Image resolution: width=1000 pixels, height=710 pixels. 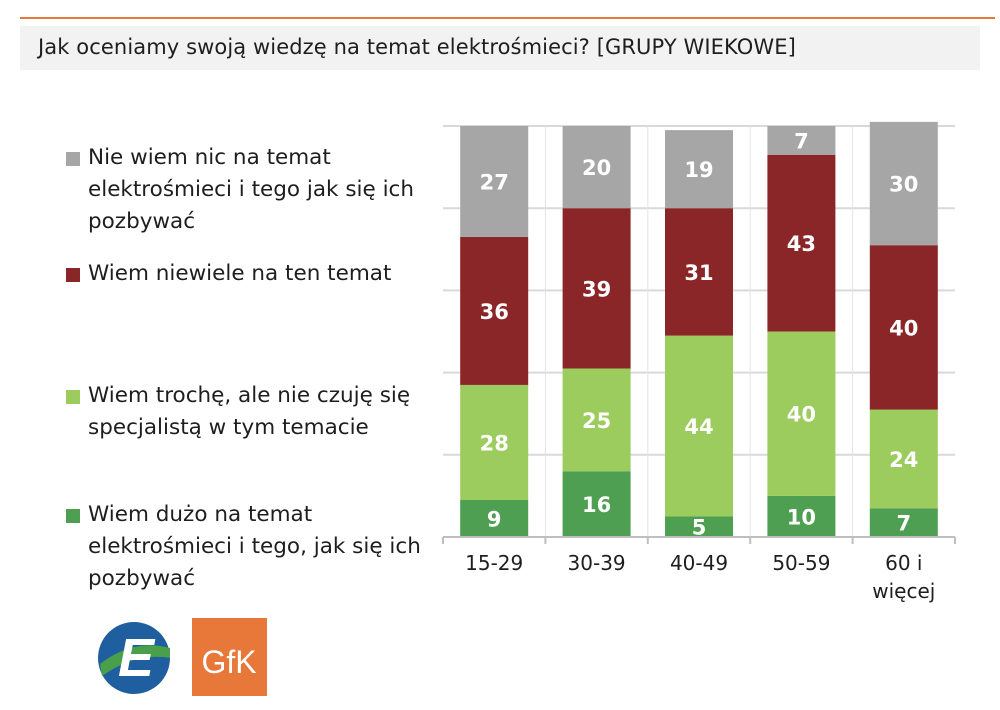 I want to click on x-tick-label: 40-49, so click(x=699, y=563).